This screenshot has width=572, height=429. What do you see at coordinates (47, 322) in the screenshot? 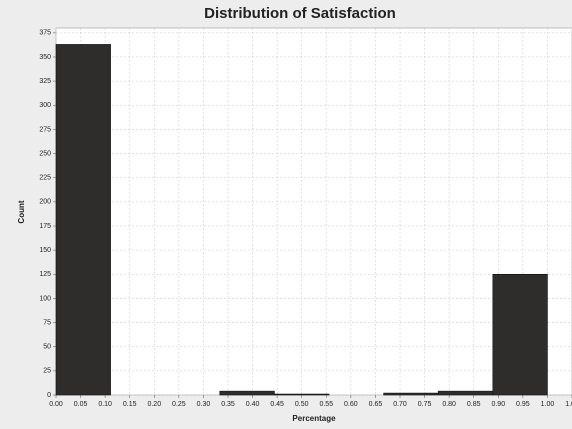
I see `y-tick-label: 75` at bounding box center [47, 322].